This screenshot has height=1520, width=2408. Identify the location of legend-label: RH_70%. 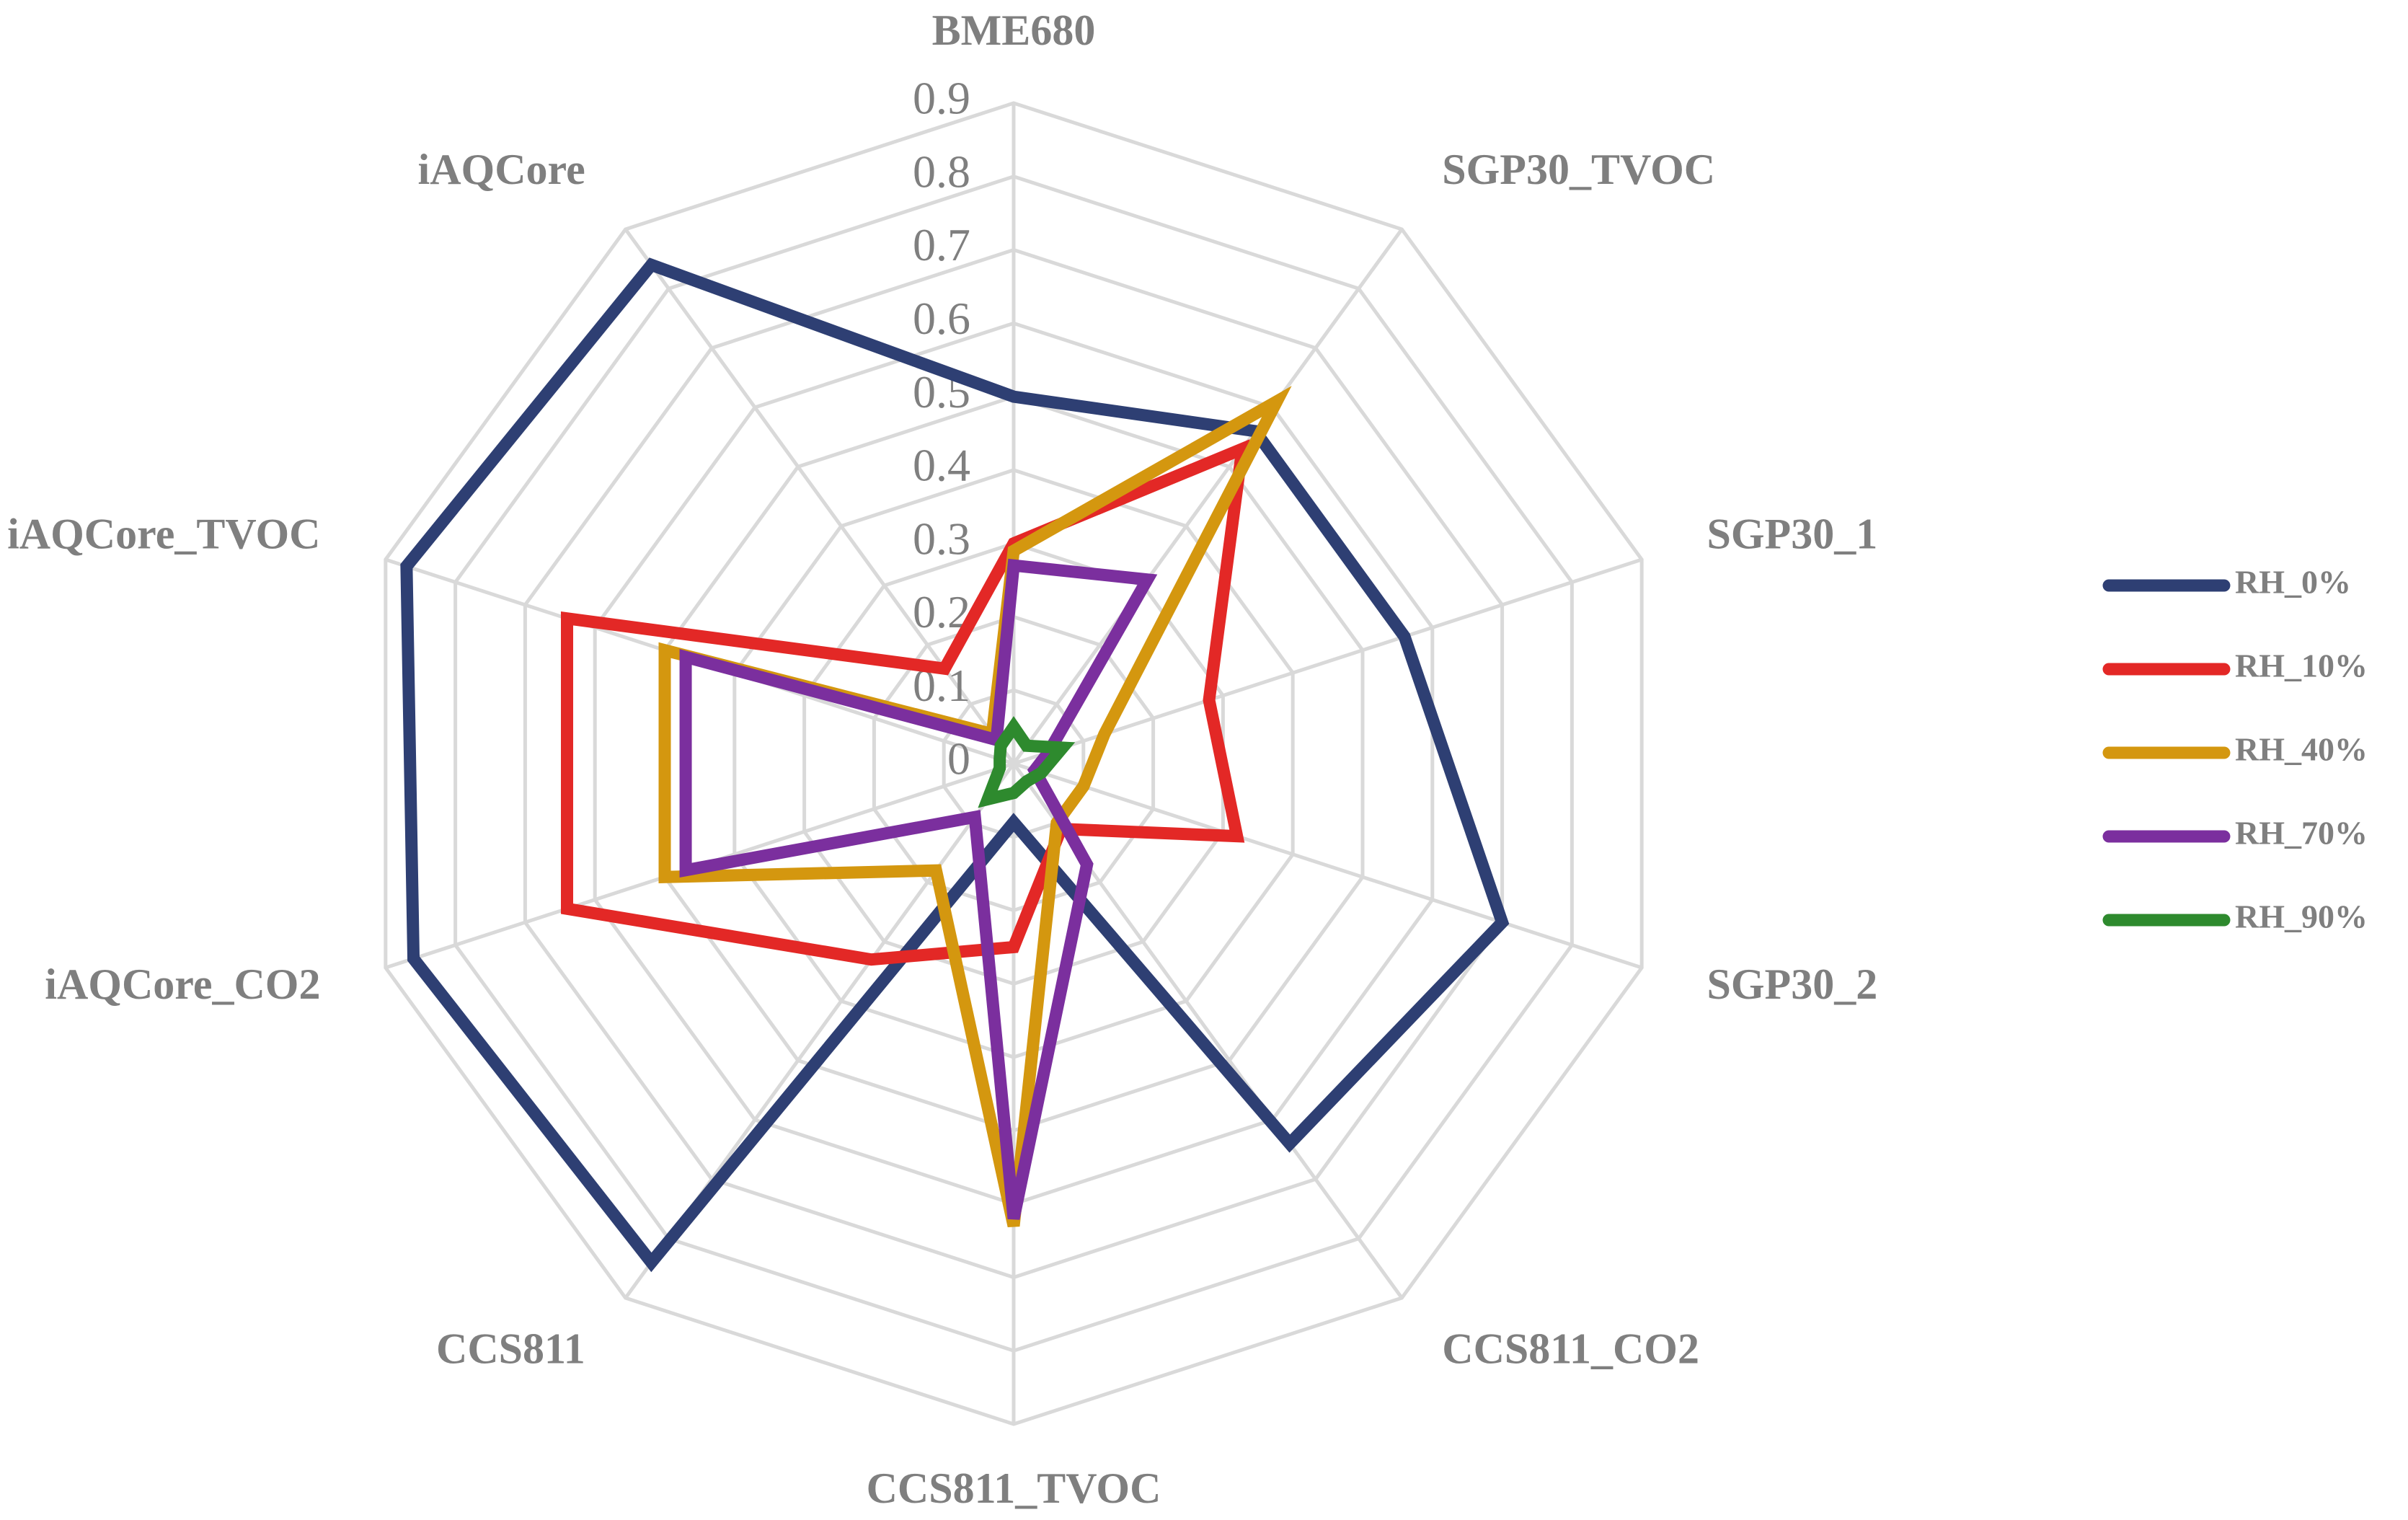
(2301, 833).